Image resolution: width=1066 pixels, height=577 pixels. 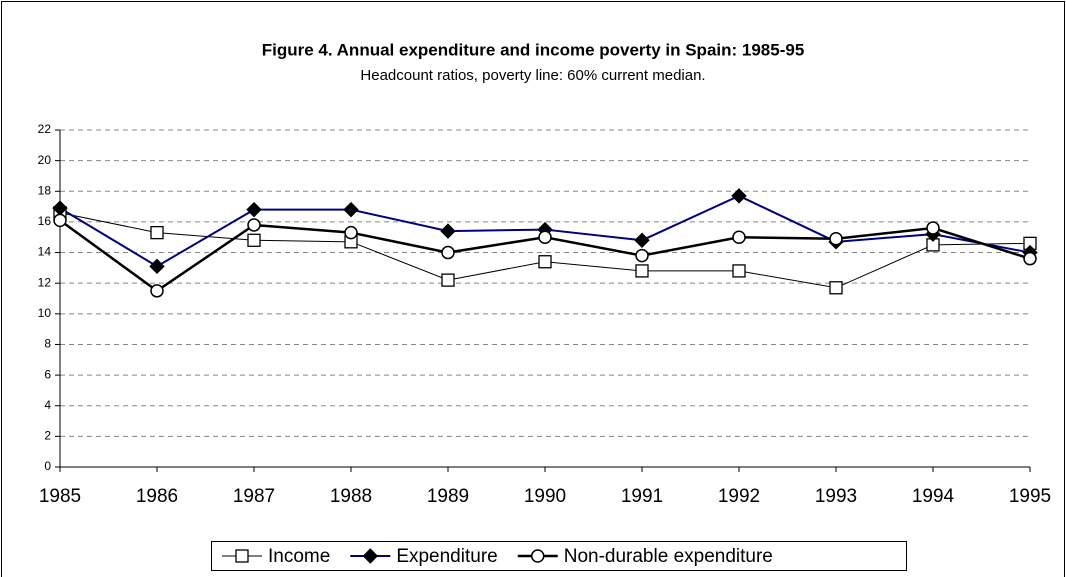 I want to click on x-tick-label: 1993, so click(x=836, y=496).